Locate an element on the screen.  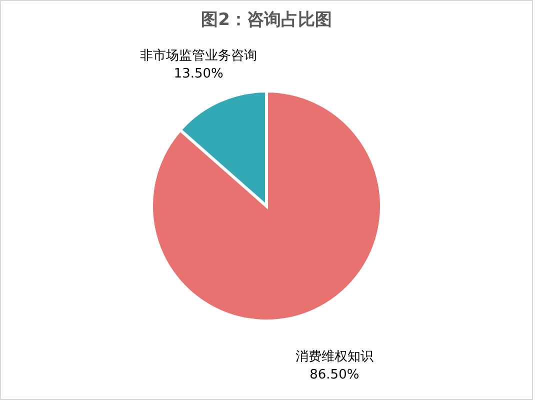
data-label: 13.50% is located at coordinates (199, 74).